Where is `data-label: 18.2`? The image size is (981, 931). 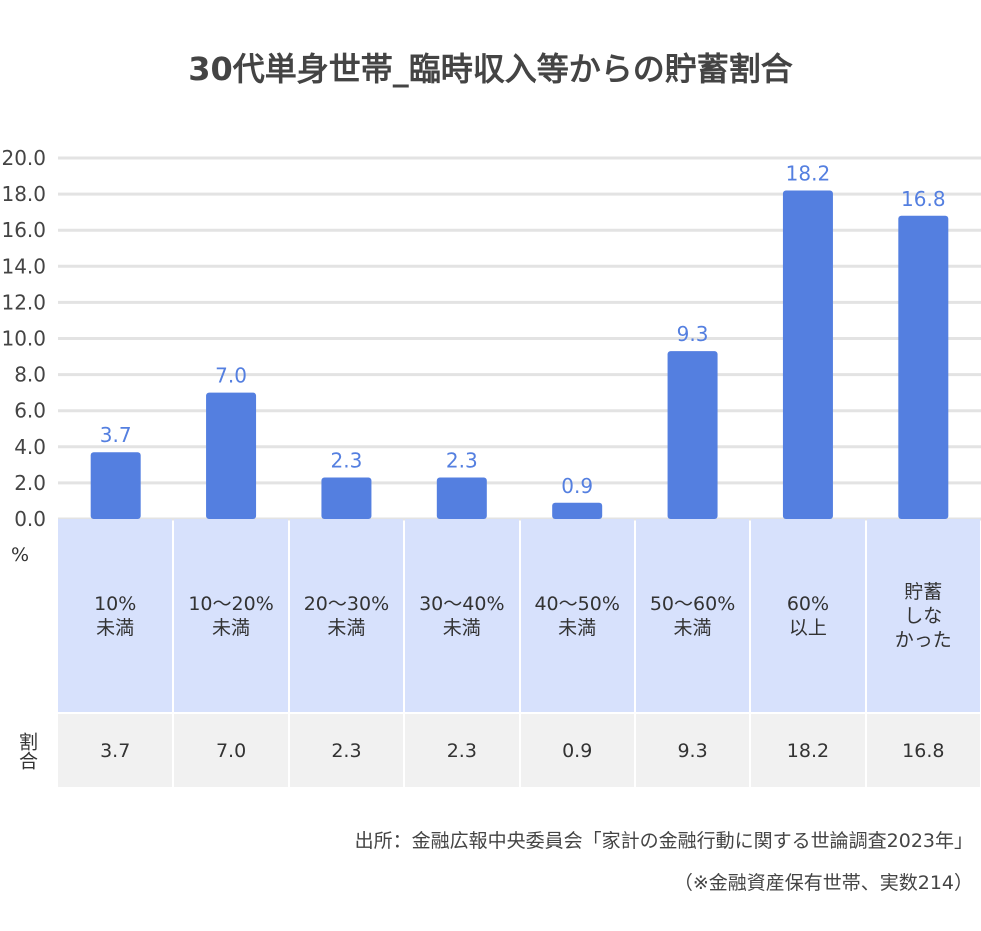 data-label: 18.2 is located at coordinates (808, 173).